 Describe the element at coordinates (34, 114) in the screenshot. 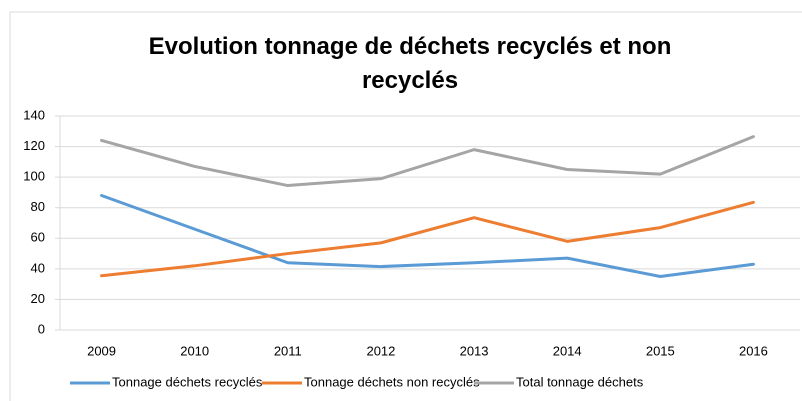

I see `y-tick-label: 140` at that location.